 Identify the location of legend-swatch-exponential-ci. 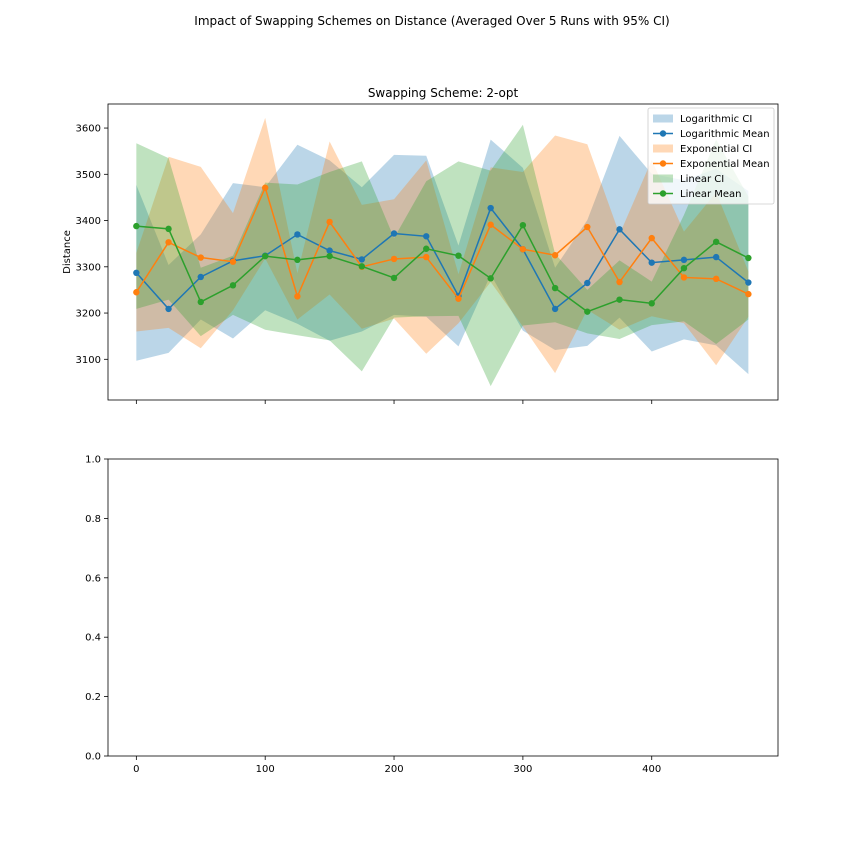
(663, 148).